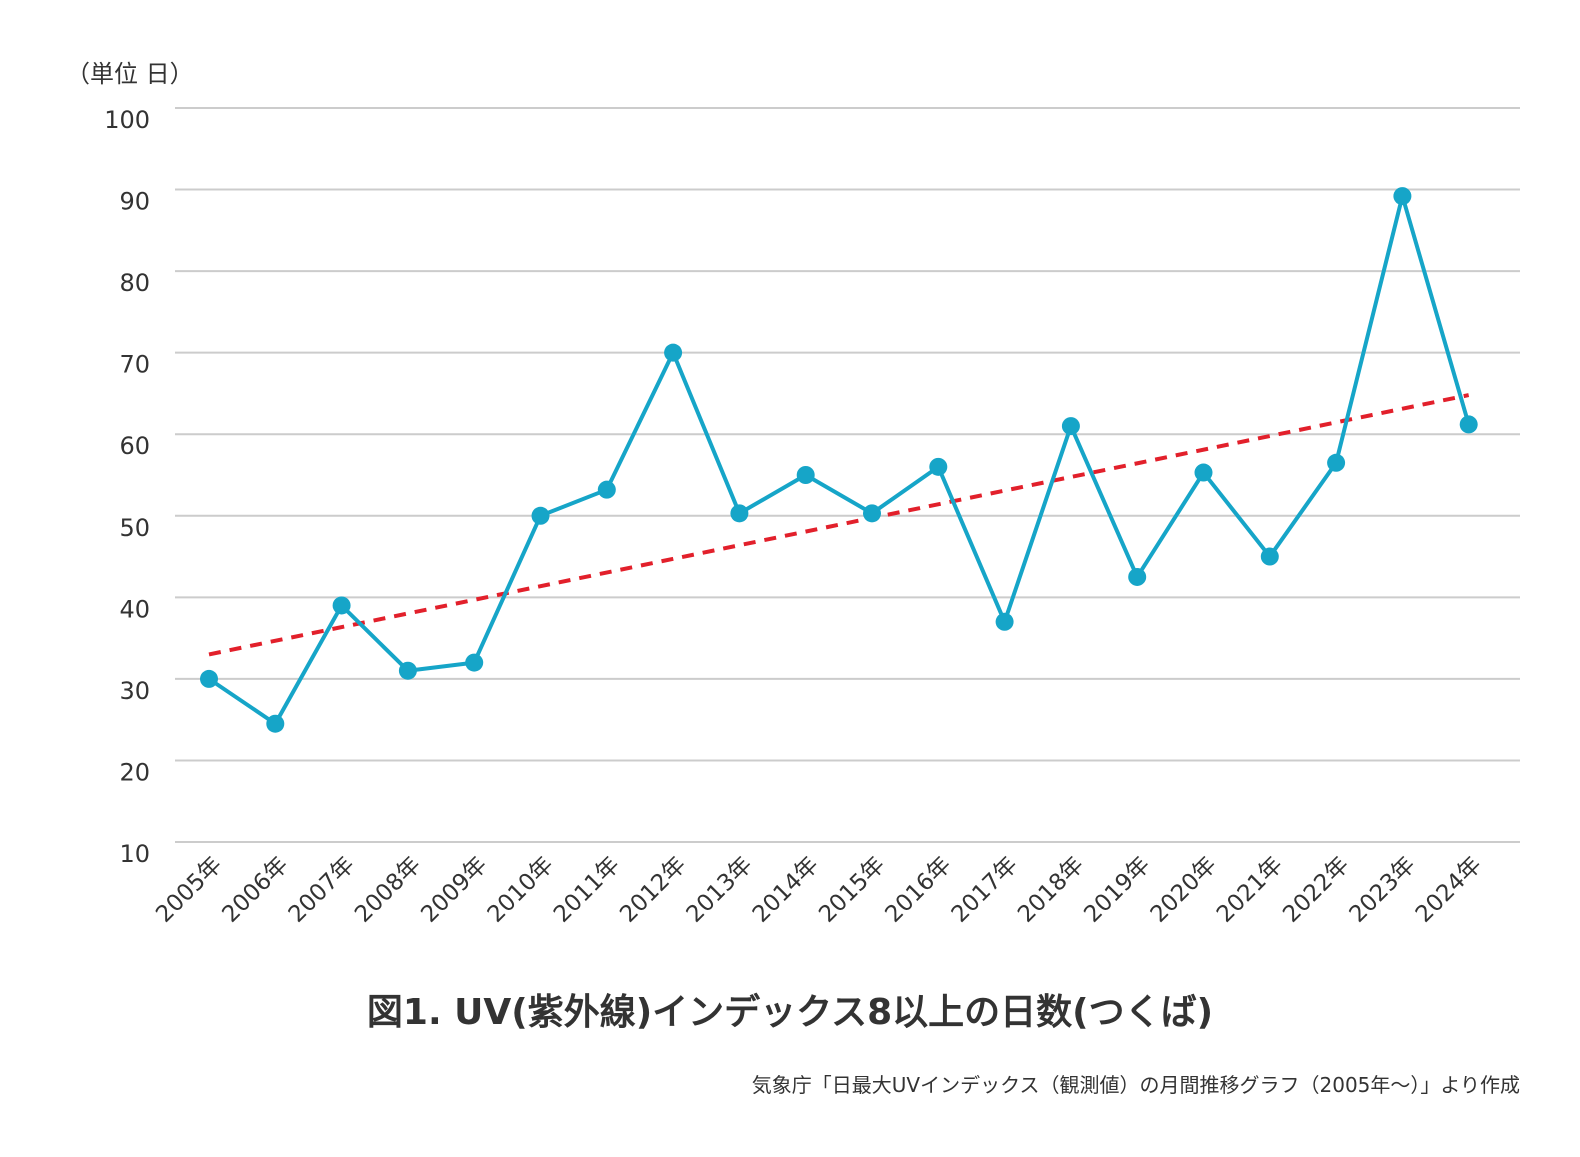 This screenshot has width=1580, height=1157. Describe the element at coordinates (918, 890) in the screenshot. I see `x-tick-label: 2016年` at that location.